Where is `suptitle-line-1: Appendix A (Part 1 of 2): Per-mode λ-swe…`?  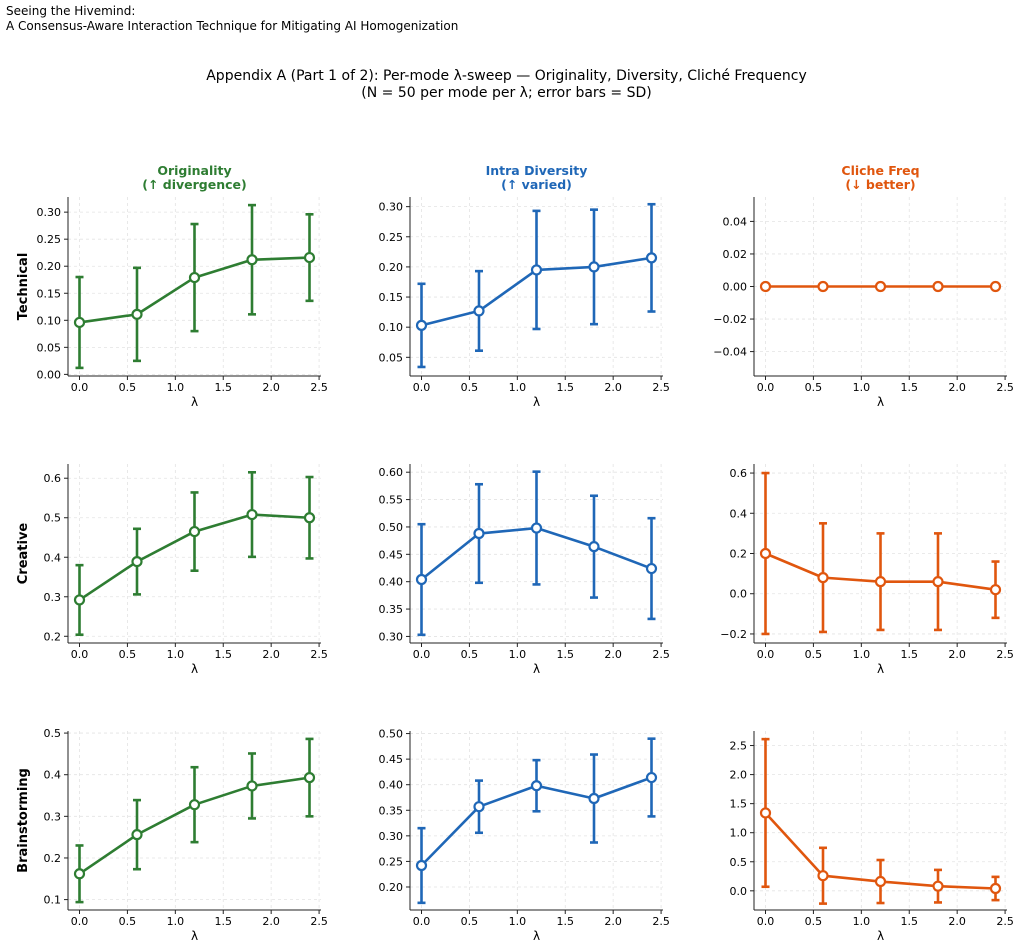 suptitle-line-1: Appendix A (Part 1 of 2): Per-mode λ-swe… is located at coordinates (506, 76).